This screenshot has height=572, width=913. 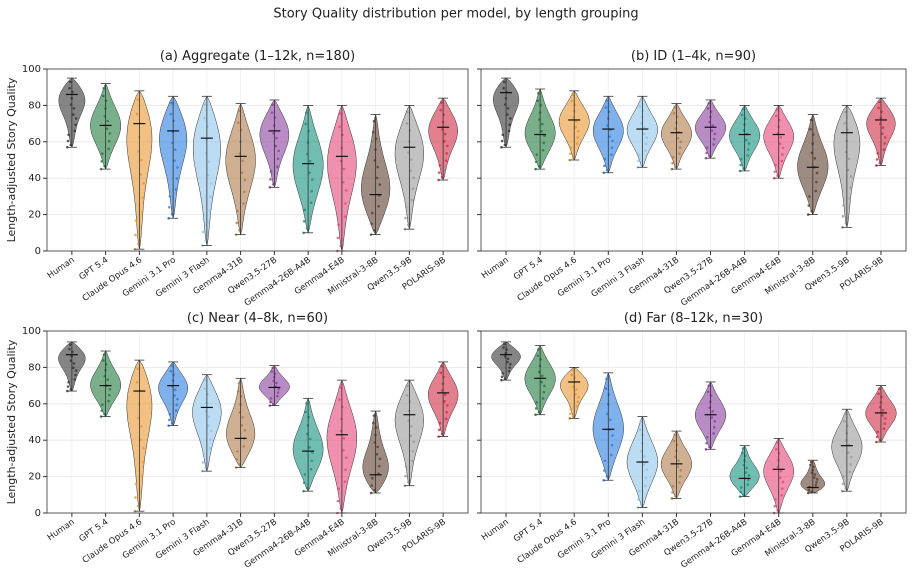 I want to click on panel-title: (b) ID (1–4k, n=90), so click(x=693, y=56).